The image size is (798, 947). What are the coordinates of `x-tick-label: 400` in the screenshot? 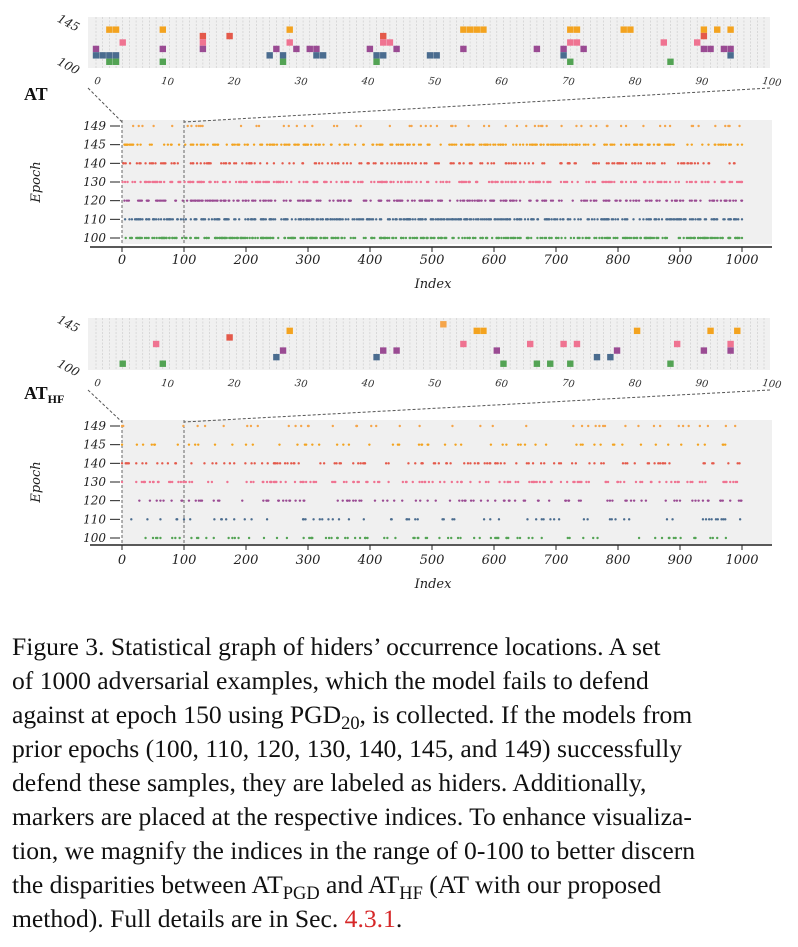 It's located at (370, 560).